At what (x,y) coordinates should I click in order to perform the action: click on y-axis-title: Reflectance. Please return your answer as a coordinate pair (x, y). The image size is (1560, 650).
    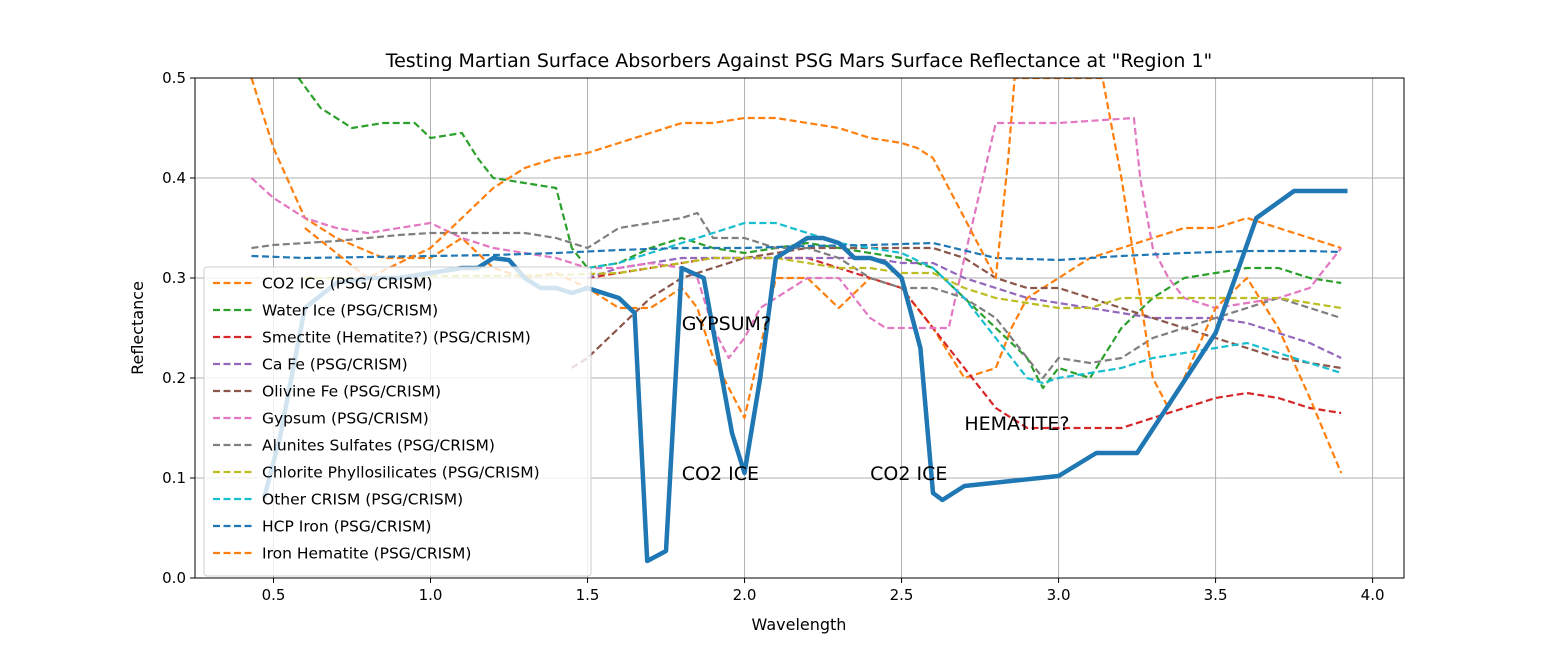
    Looking at the image, I should click on (137, 328).